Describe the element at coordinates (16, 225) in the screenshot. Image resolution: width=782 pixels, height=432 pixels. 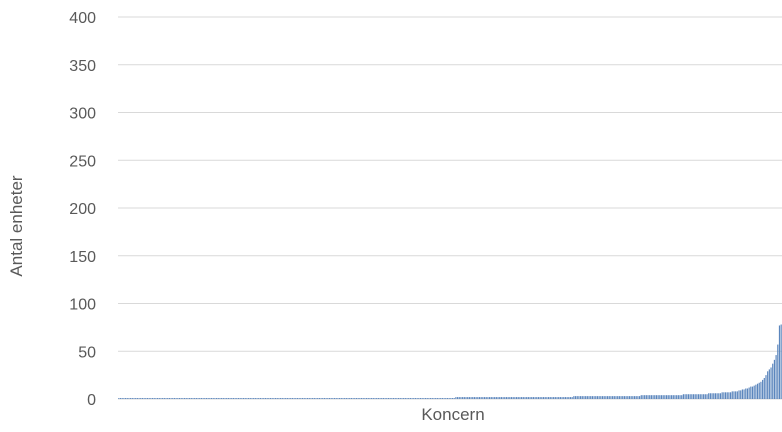
I see `y-axis-title: Antal enheter` at that location.